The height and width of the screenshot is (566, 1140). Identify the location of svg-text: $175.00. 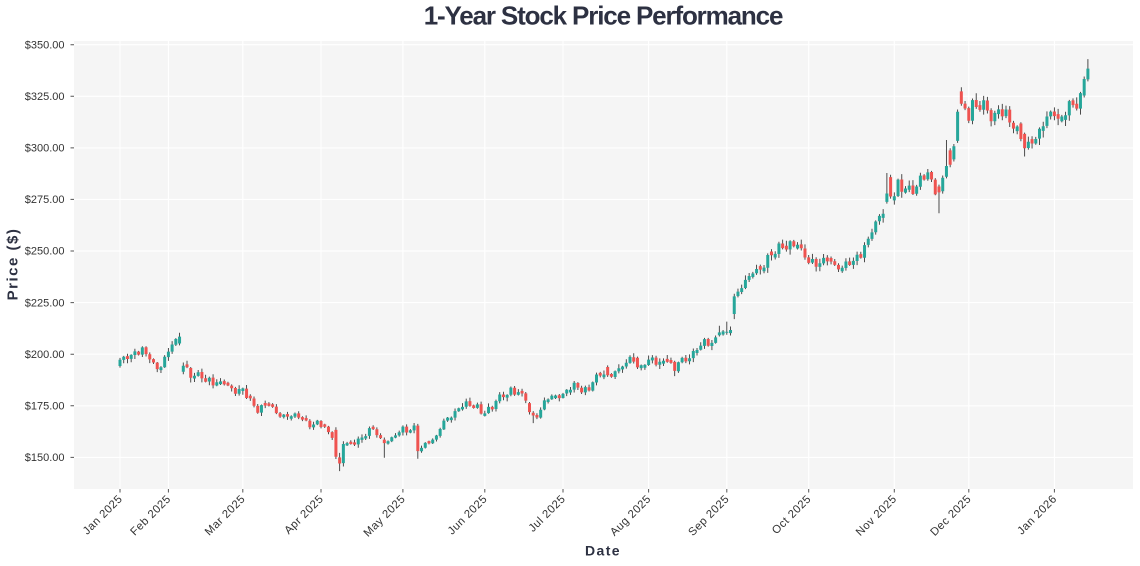
(45, 407).